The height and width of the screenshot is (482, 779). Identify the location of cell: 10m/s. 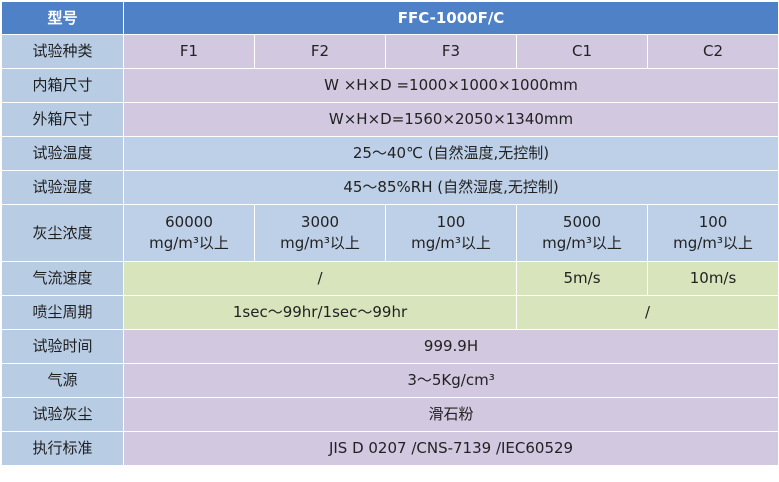
(712, 278).